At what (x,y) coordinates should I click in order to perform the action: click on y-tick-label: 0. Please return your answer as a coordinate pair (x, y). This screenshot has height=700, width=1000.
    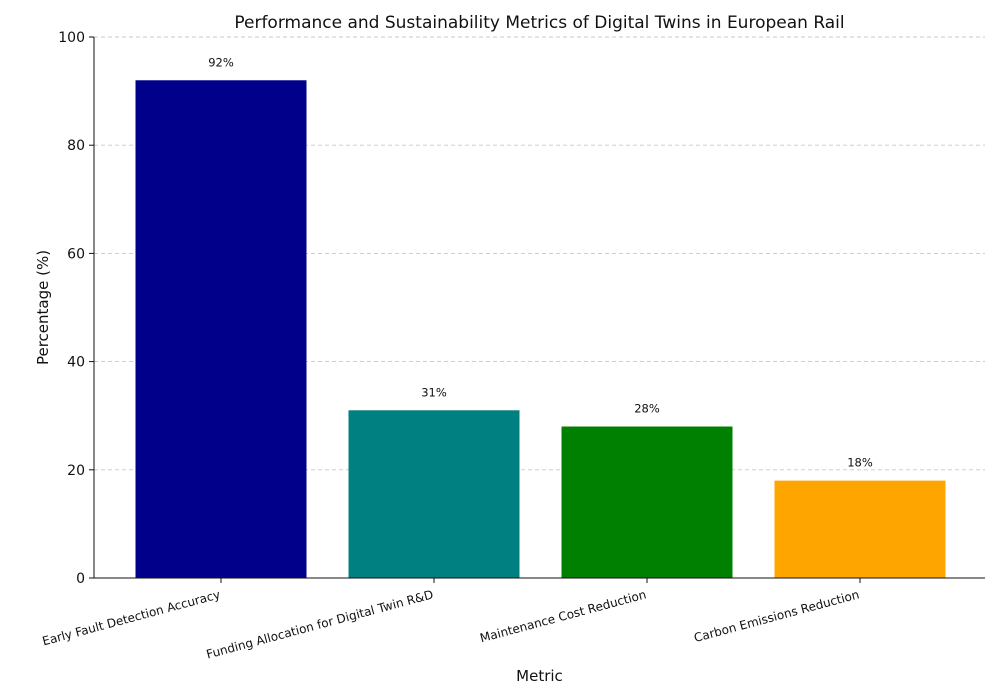
    Looking at the image, I should click on (80, 579).